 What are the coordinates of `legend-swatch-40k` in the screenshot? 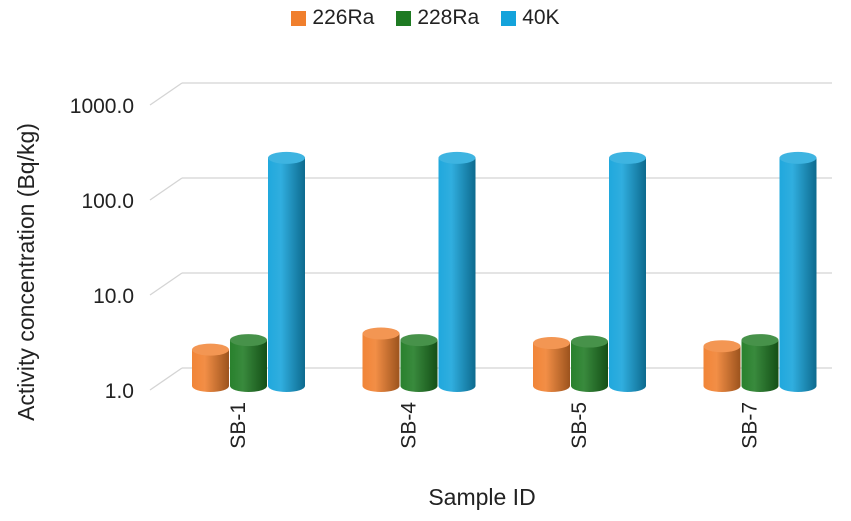 It's located at (509, 18).